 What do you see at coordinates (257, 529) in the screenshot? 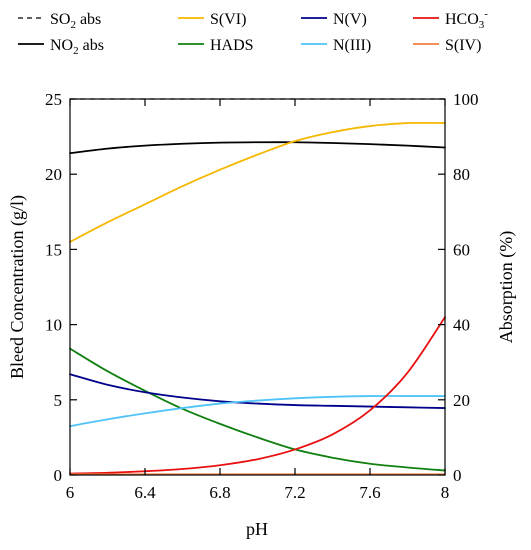
I see `x-axis-title: pH` at bounding box center [257, 529].